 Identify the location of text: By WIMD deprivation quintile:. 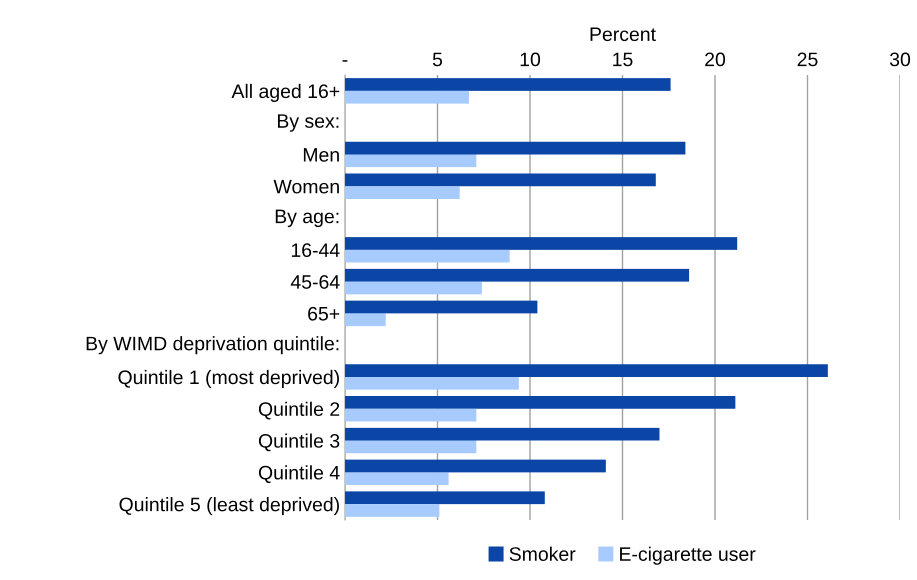
(212, 345).